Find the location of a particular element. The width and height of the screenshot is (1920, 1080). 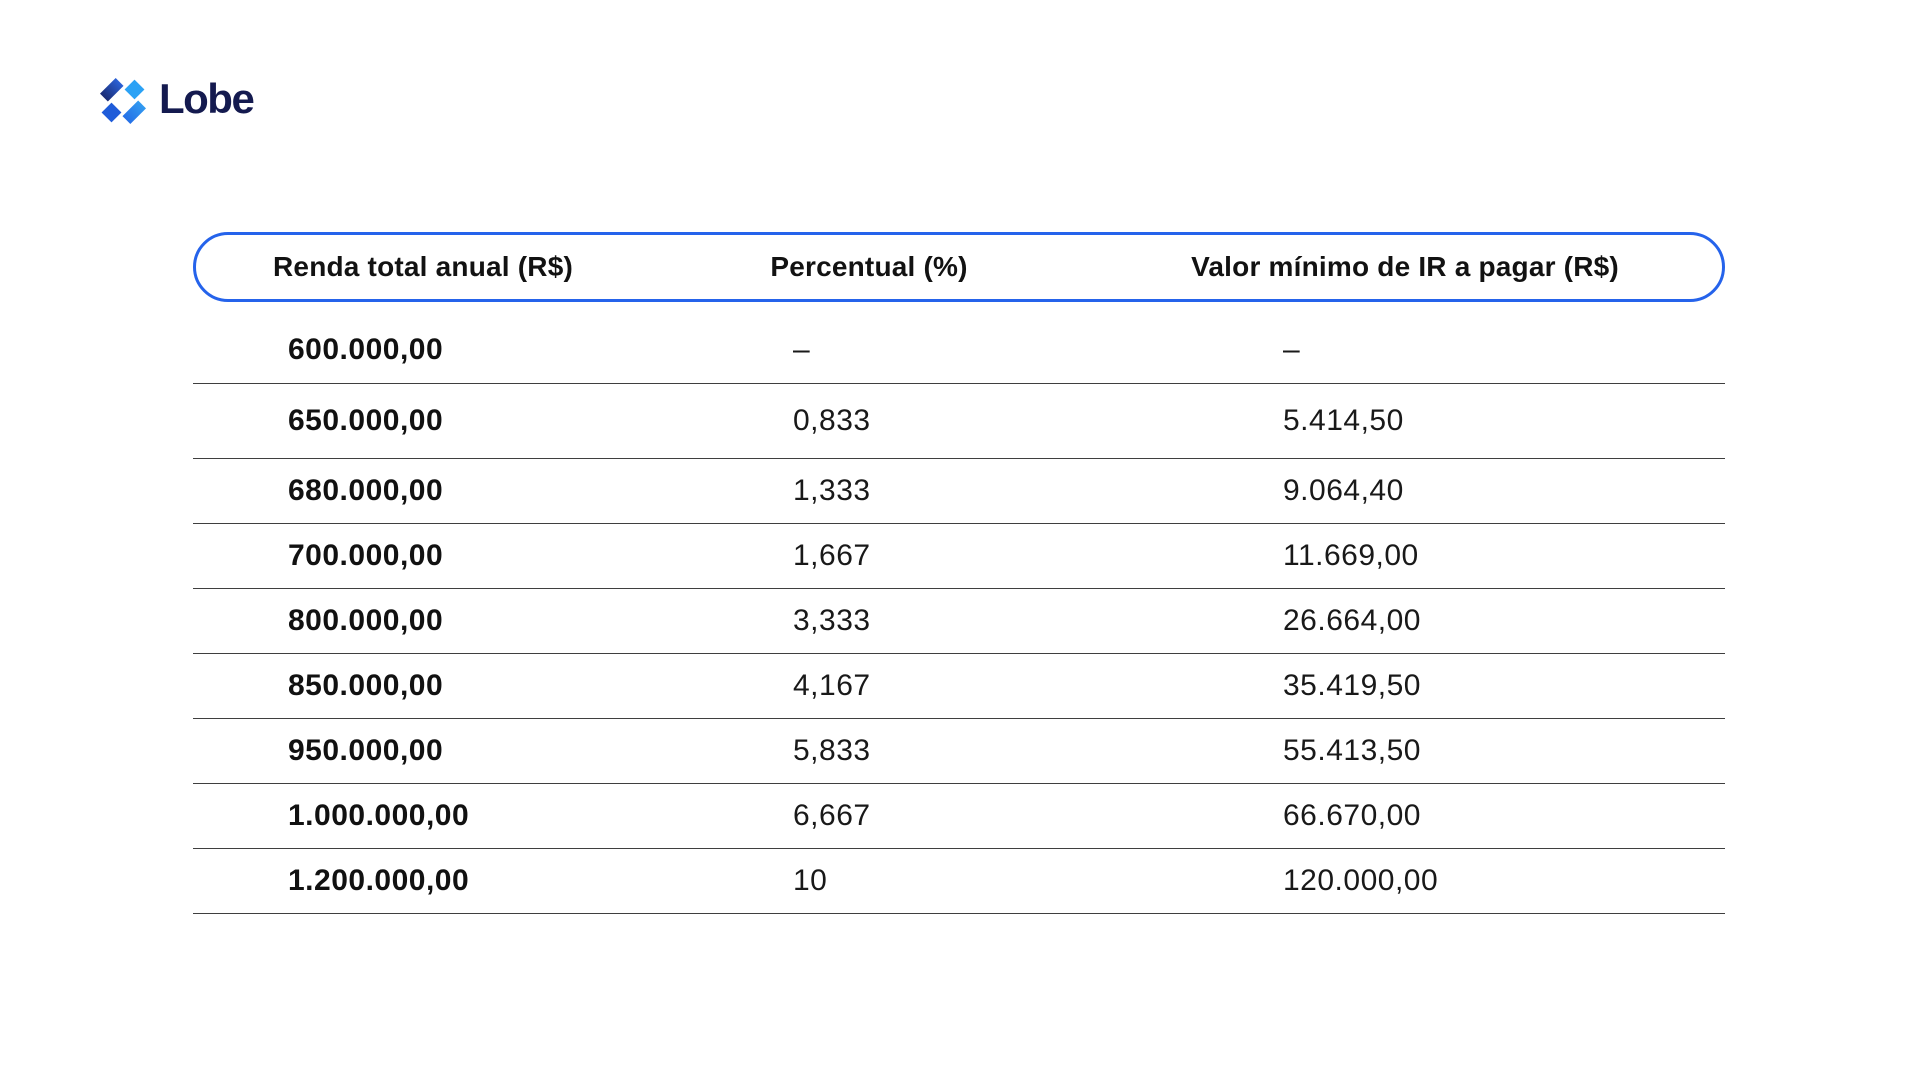

cell-valor: 35.419,50 is located at coordinates (1352, 685).